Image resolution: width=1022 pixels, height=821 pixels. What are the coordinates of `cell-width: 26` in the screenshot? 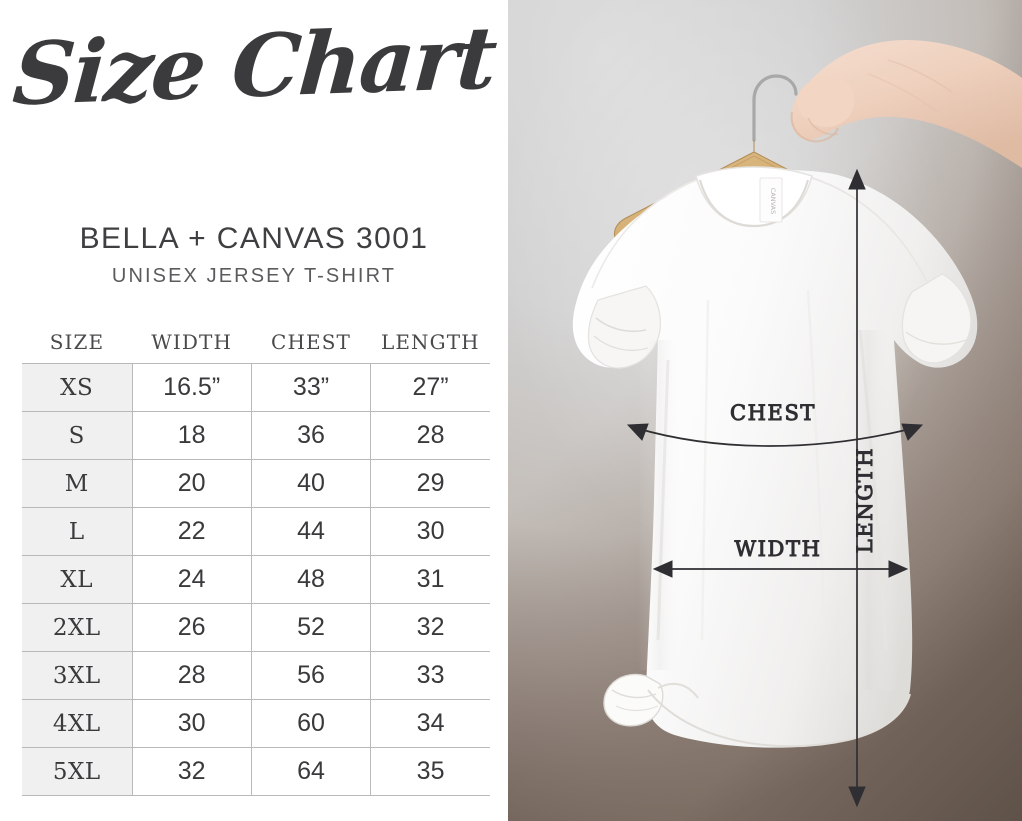 It's located at (191, 627).